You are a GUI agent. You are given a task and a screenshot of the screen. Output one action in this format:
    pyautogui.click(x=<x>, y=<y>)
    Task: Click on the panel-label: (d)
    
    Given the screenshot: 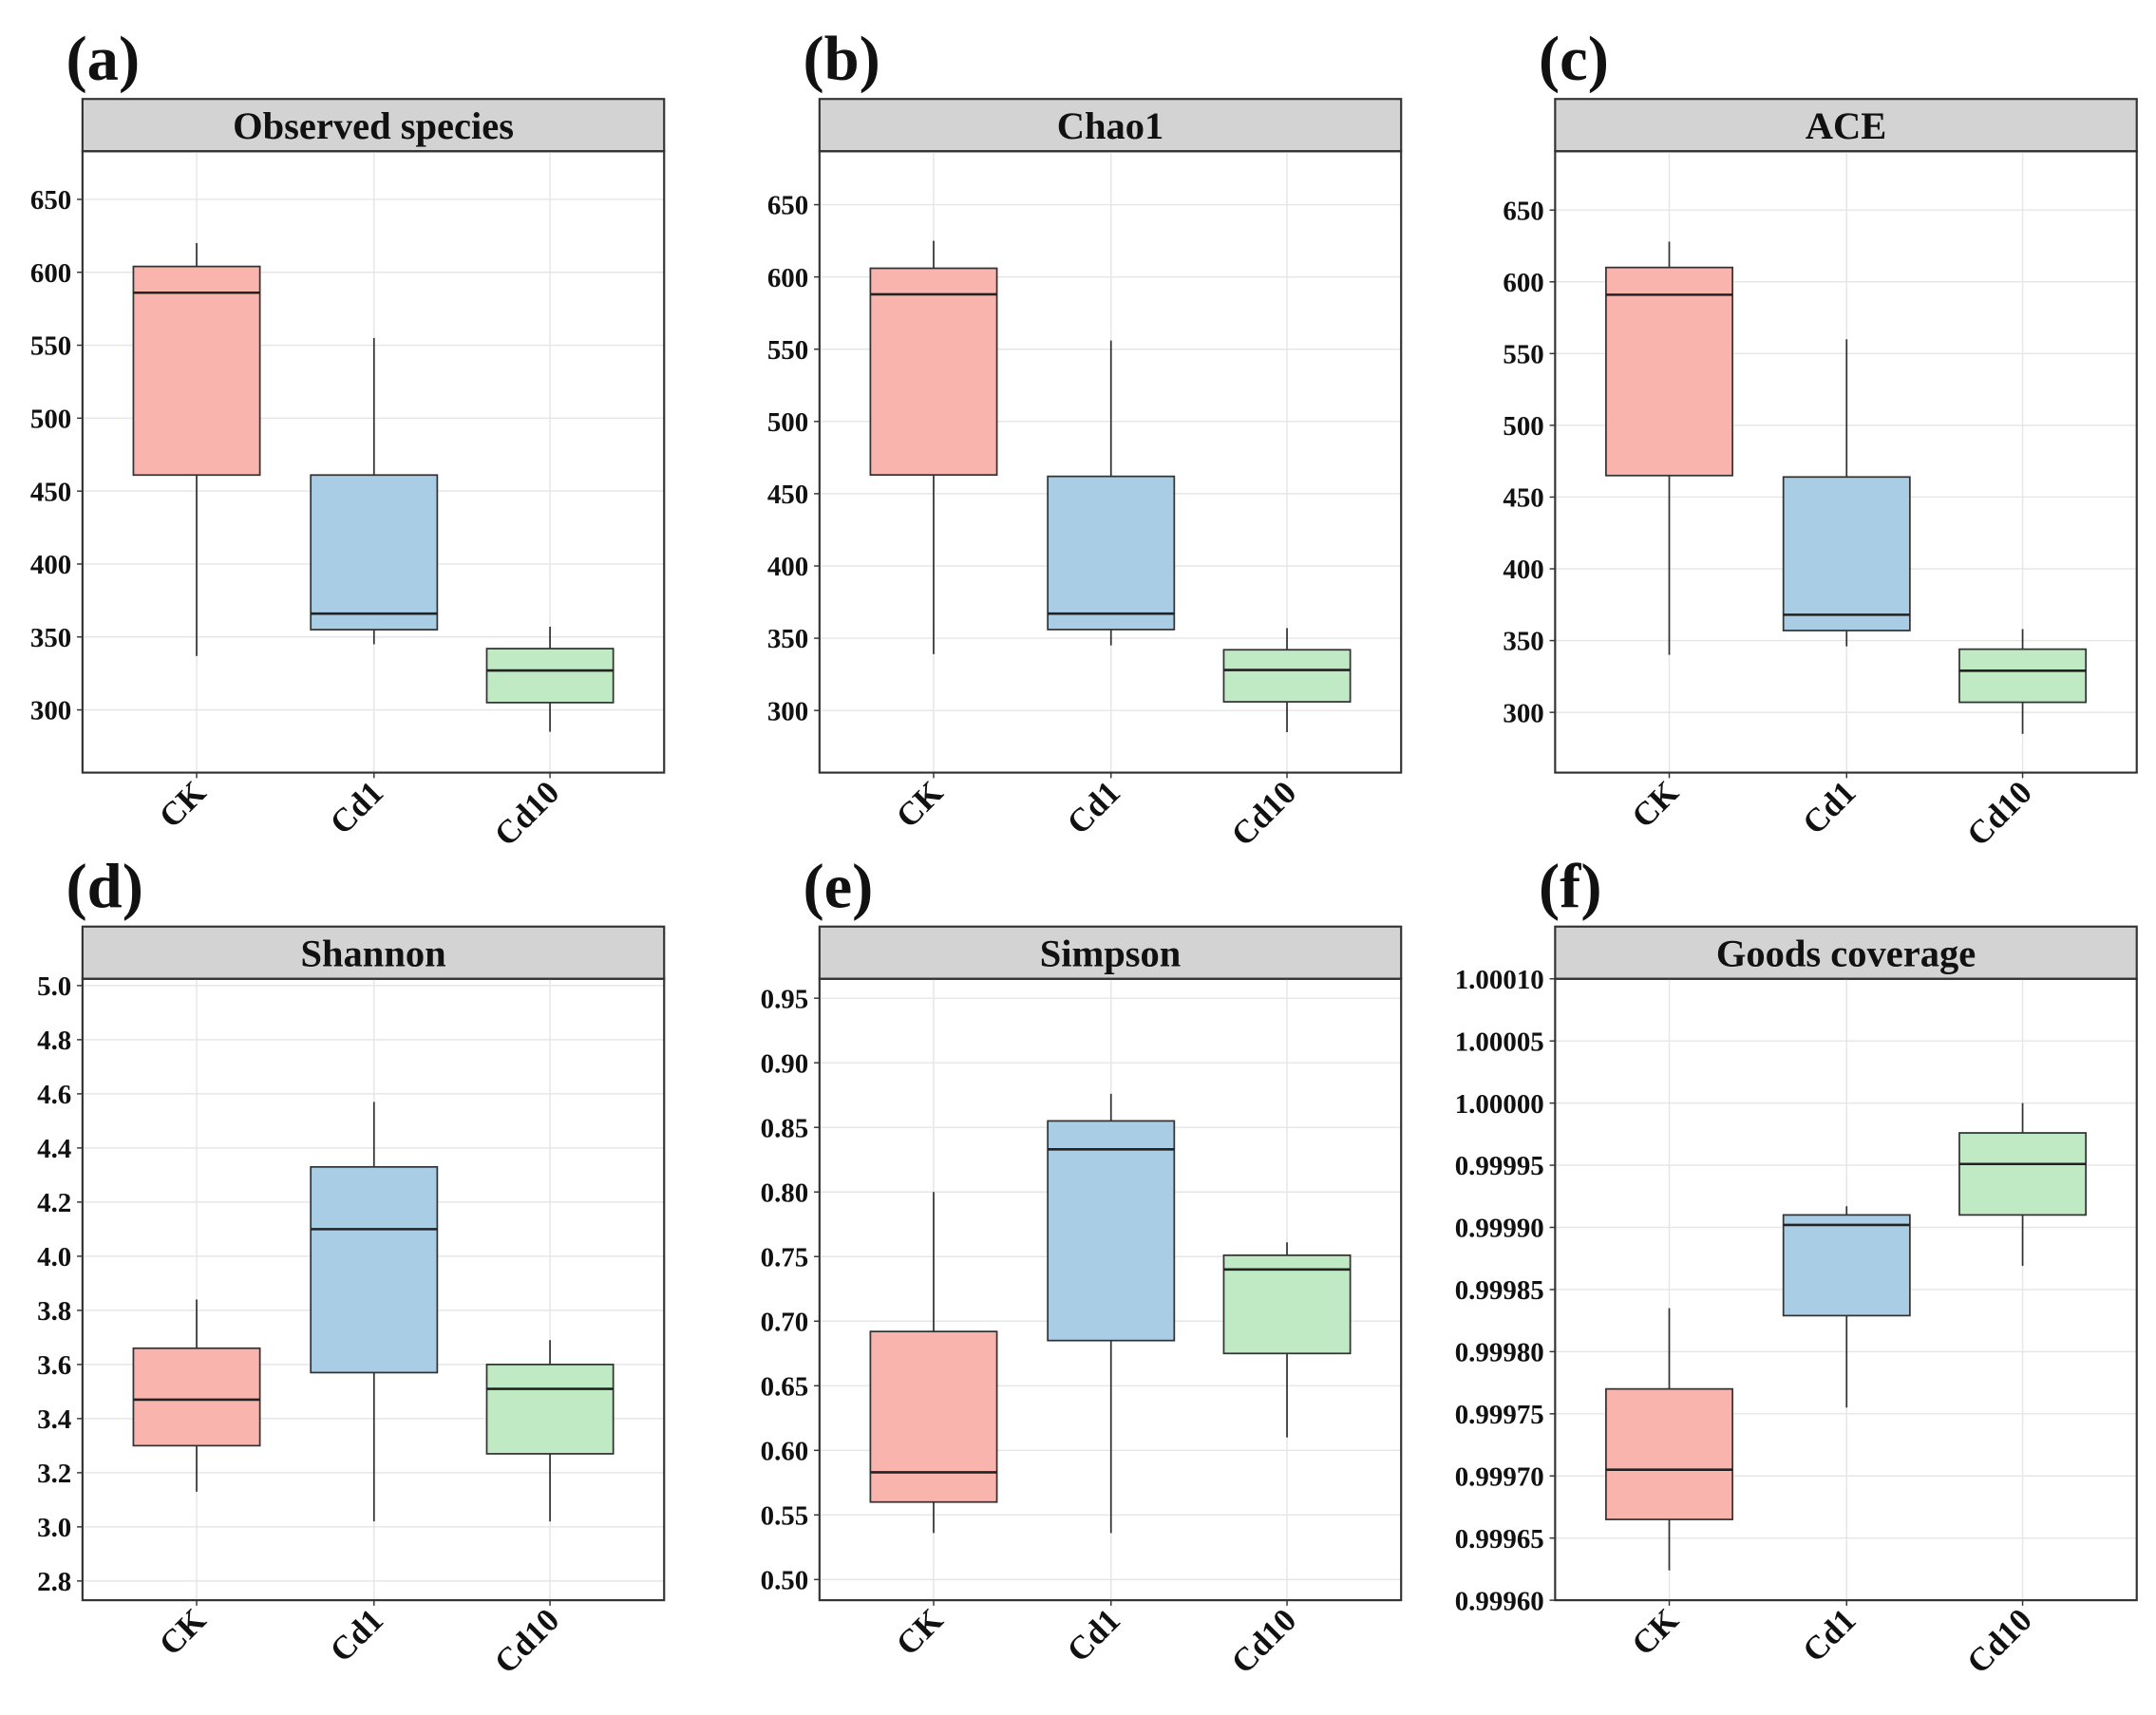 What is the action you would take?
    pyautogui.click(x=104, y=886)
    